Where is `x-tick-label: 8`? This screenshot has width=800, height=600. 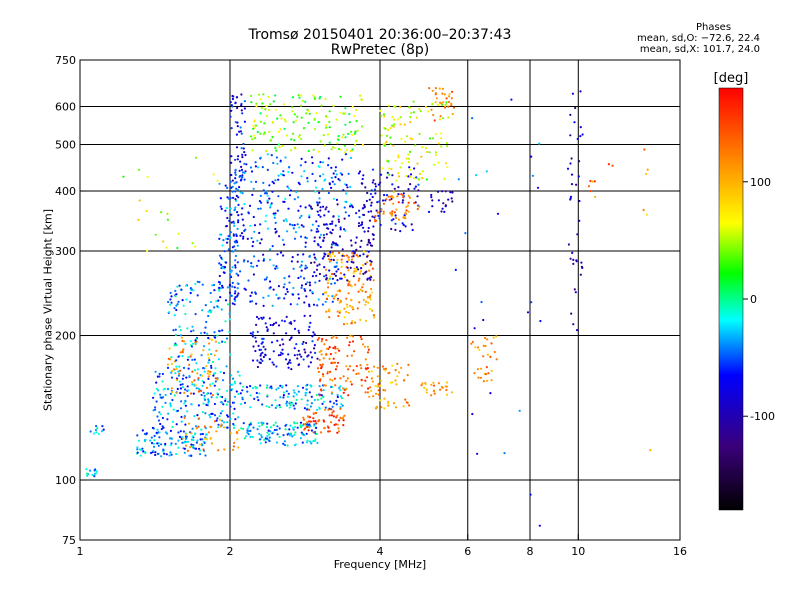
x-tick-label: 8 is located at coordinates (530, 551).